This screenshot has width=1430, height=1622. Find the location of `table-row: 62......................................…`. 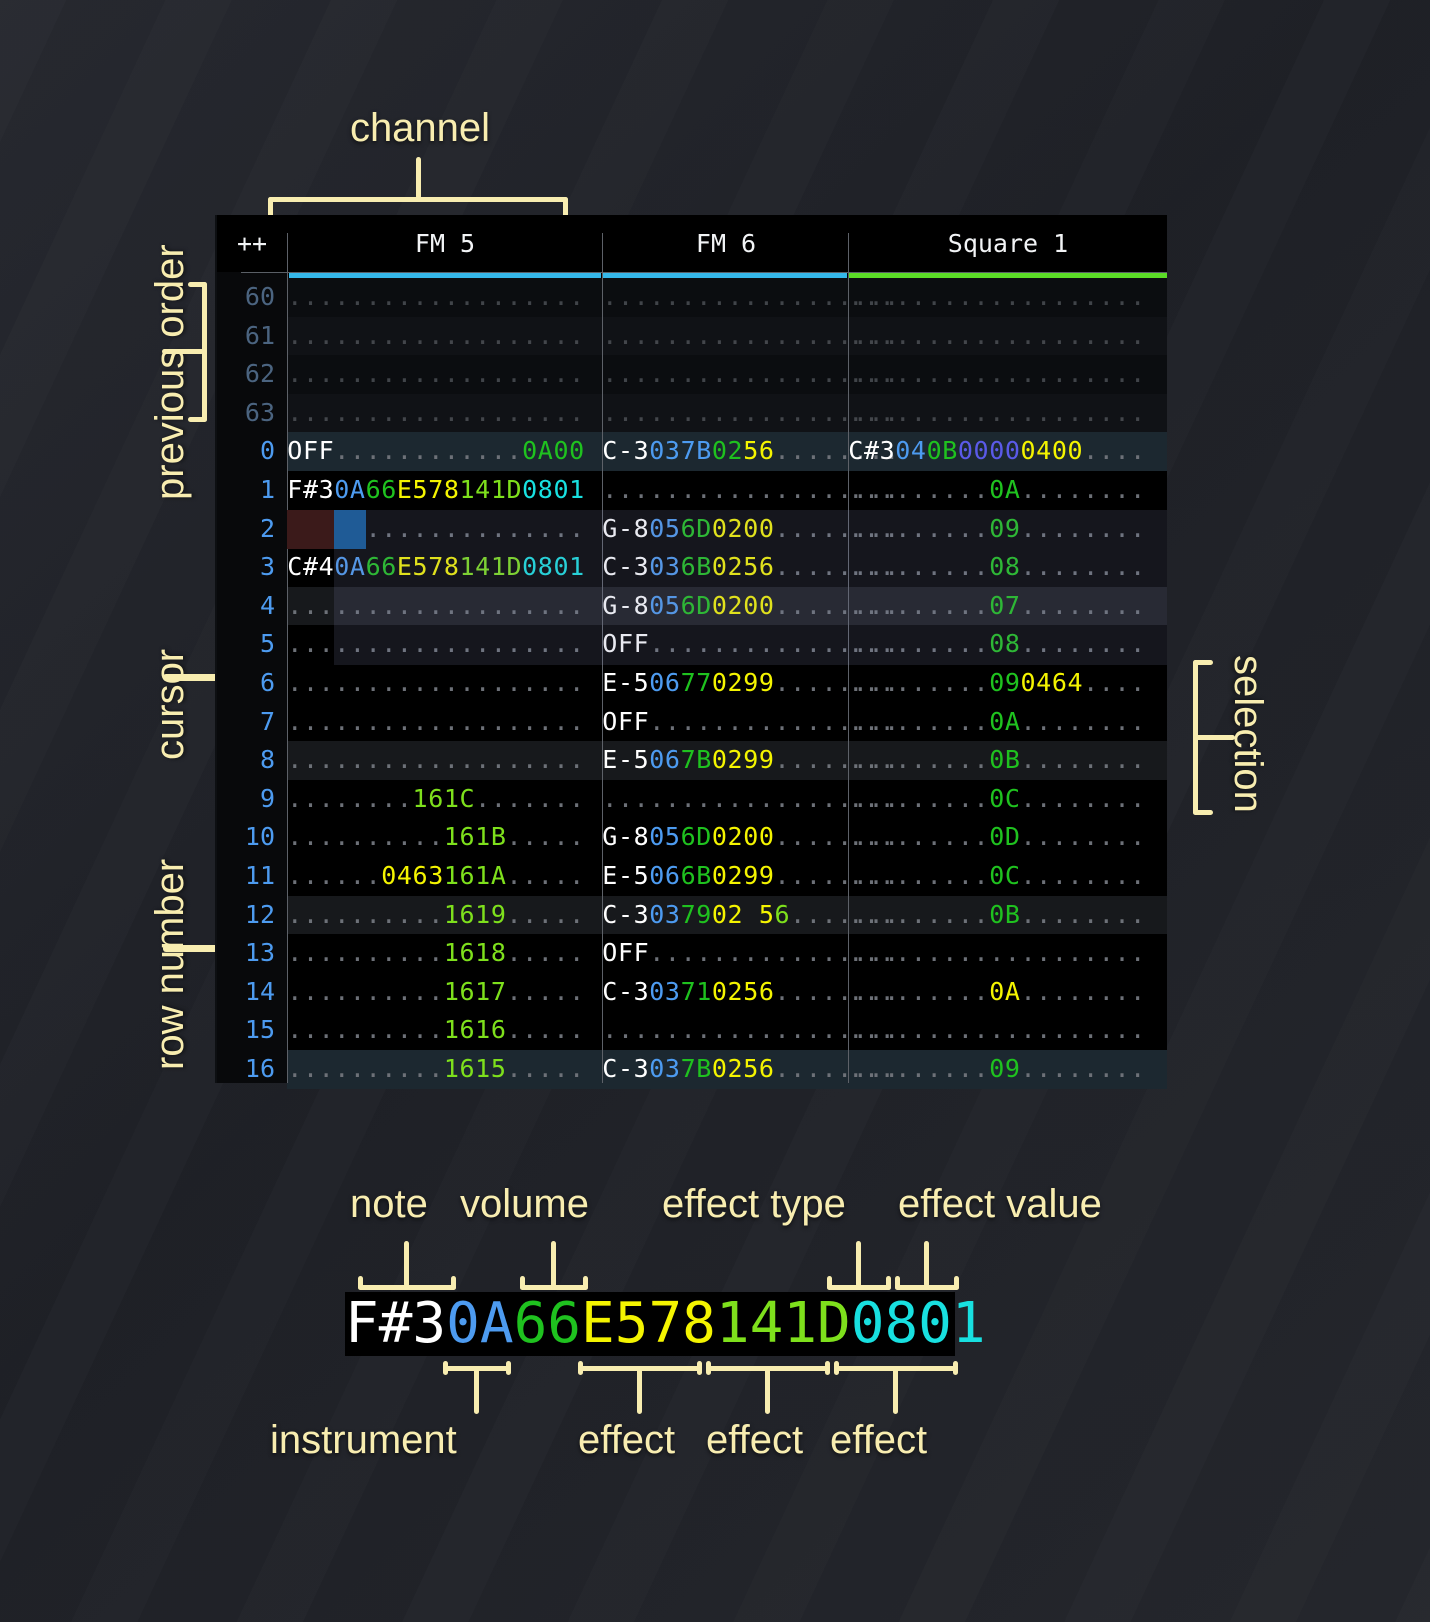

table-row: 62......................................… is located at coordinates (692, 374).